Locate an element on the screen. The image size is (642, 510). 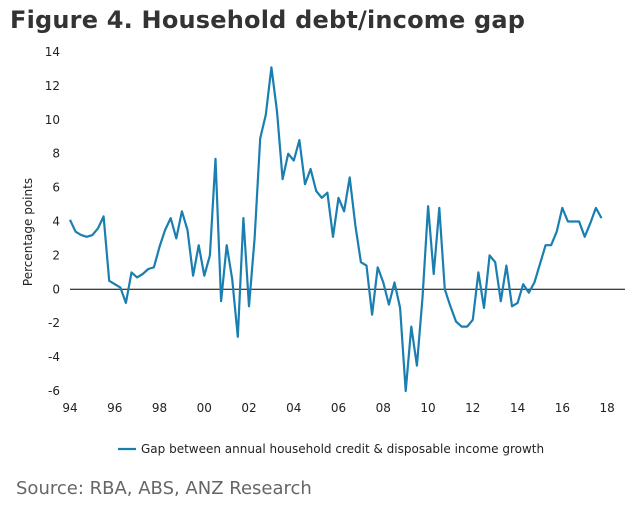
x-tick-label: 94 is located at coordinates (69, 408).